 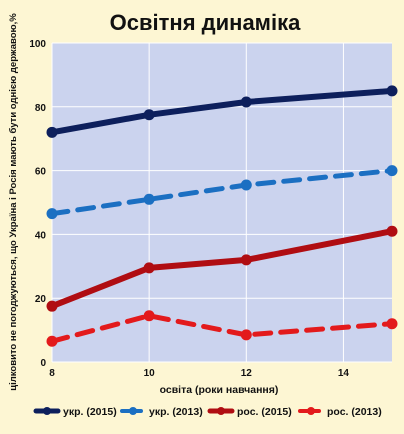 What do you see at coordinates (37, 44) in the screenshot?
I see `y-tick-label: 100` at bounding box center [37, 44].